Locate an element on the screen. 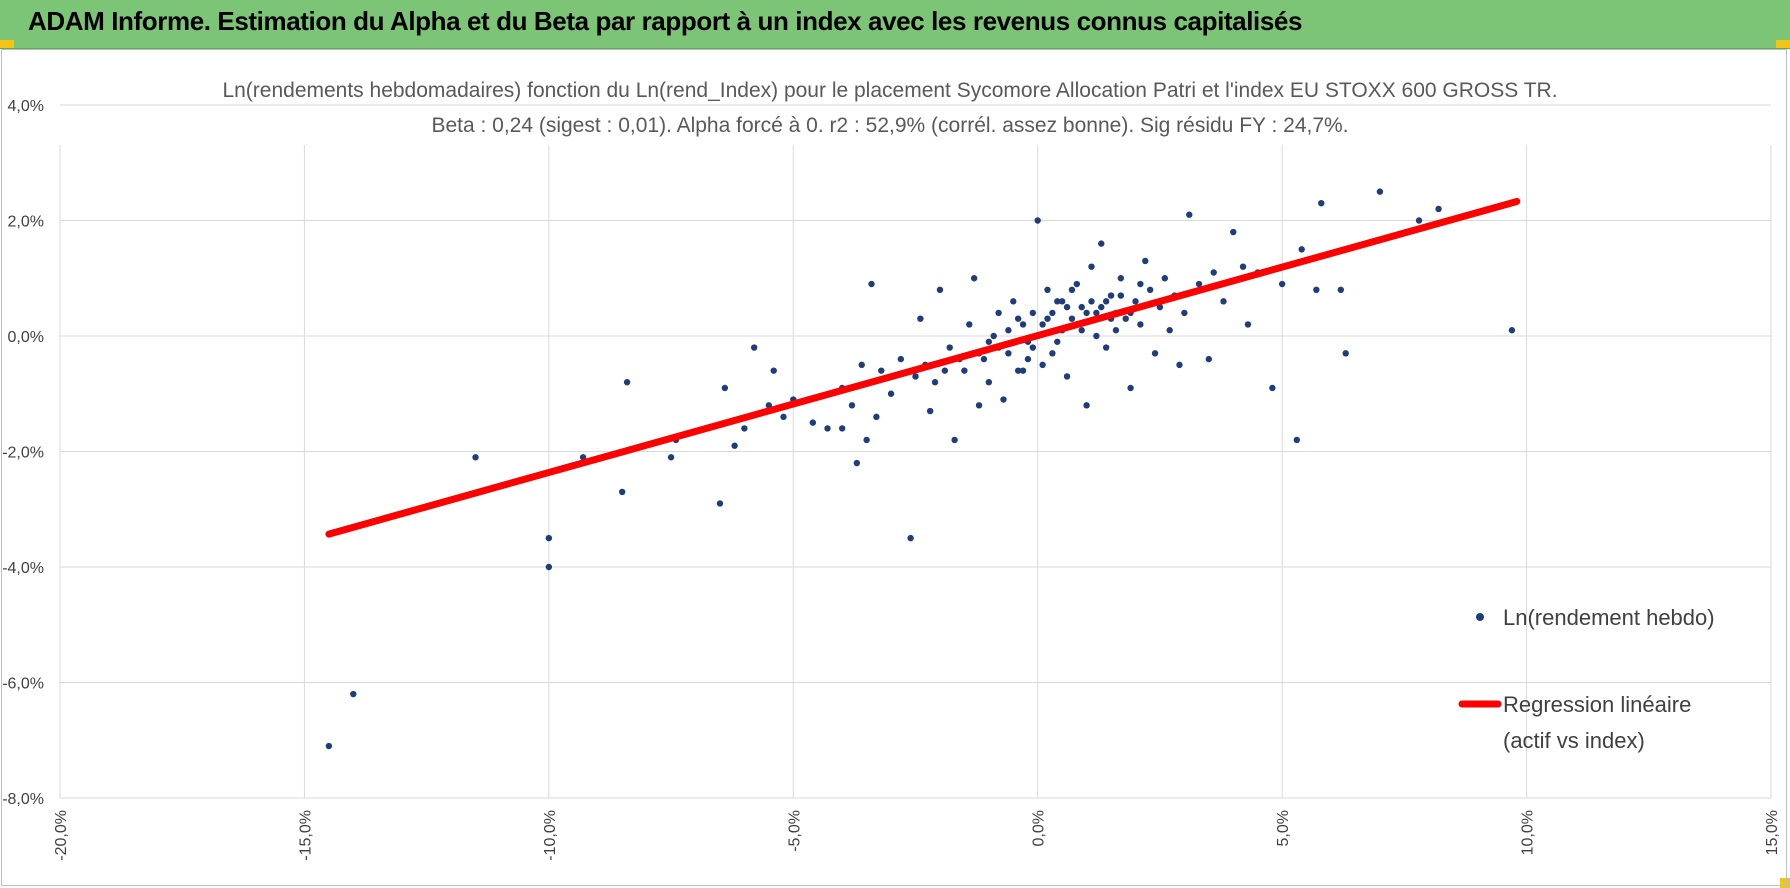 The height and width of the screenshot is (888, 1790). x-tick-label: 5,0% is located at coordinates (1283, 828).